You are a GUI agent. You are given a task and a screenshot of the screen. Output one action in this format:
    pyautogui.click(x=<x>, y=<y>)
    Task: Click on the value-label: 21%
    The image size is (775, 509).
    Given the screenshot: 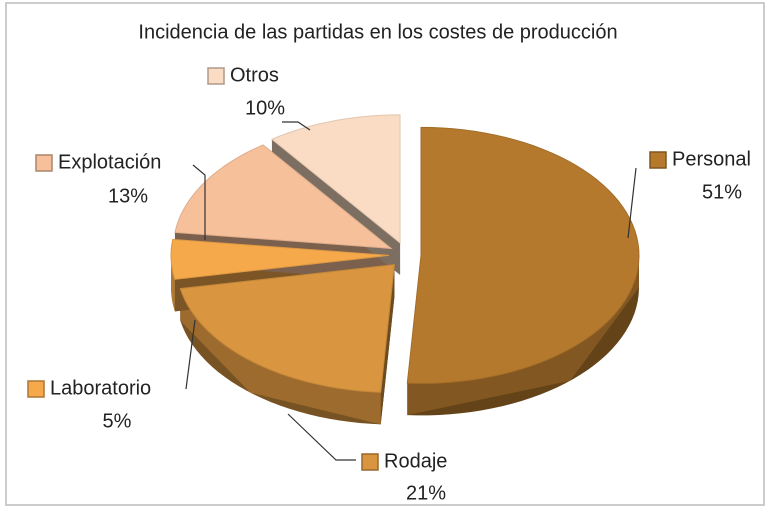 What is the action you would take?
    pyautogui.click(x=426, y=493)
    